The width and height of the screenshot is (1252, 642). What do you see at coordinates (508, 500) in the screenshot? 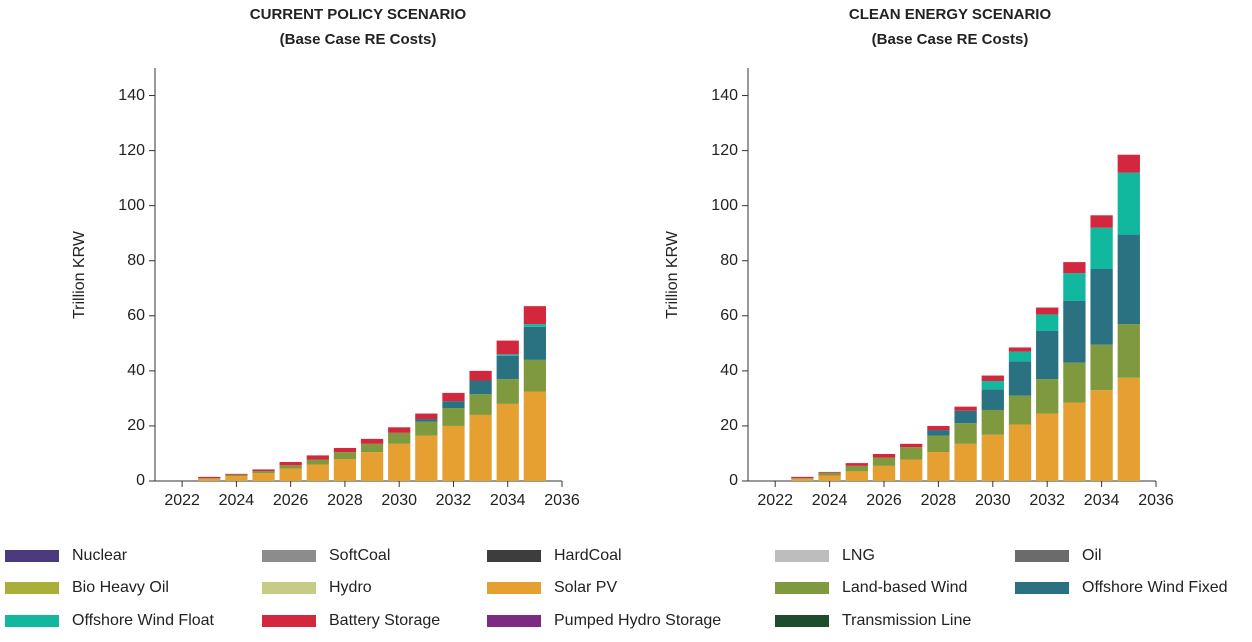
I see `x-tick-label: 2034` at bounding box center [508, 500].